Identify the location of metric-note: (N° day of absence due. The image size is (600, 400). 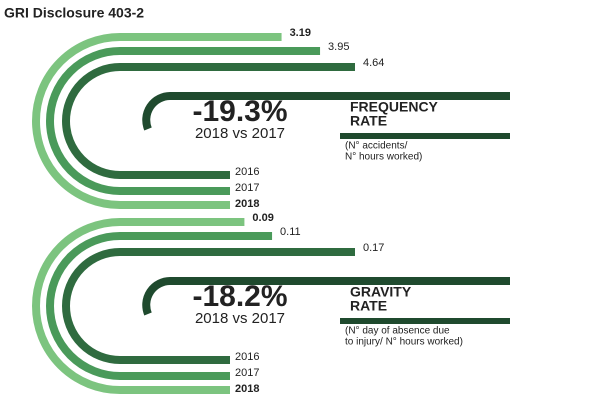
(397, 331).